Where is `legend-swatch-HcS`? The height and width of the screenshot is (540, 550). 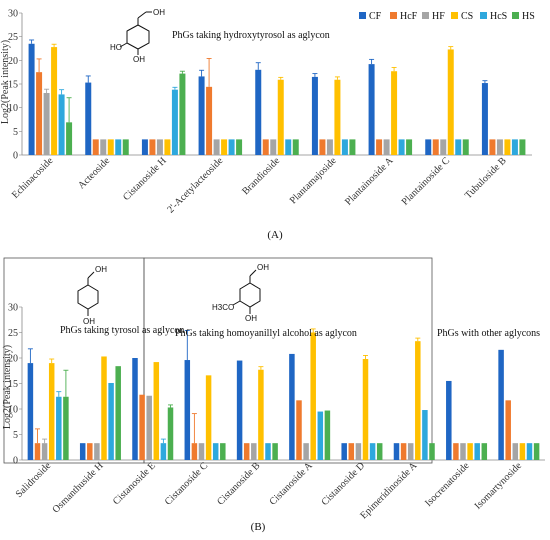 legend-swatch-HcS is located at coordinates (483, 15).